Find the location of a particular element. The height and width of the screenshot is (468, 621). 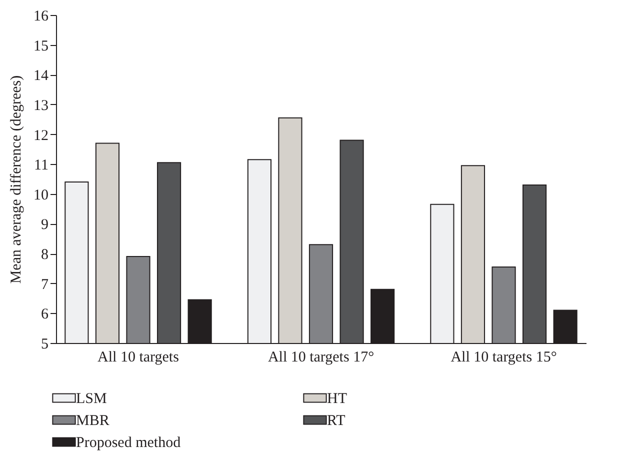

x-tick-label: All 10 targets is located at coordinates (139, 358).